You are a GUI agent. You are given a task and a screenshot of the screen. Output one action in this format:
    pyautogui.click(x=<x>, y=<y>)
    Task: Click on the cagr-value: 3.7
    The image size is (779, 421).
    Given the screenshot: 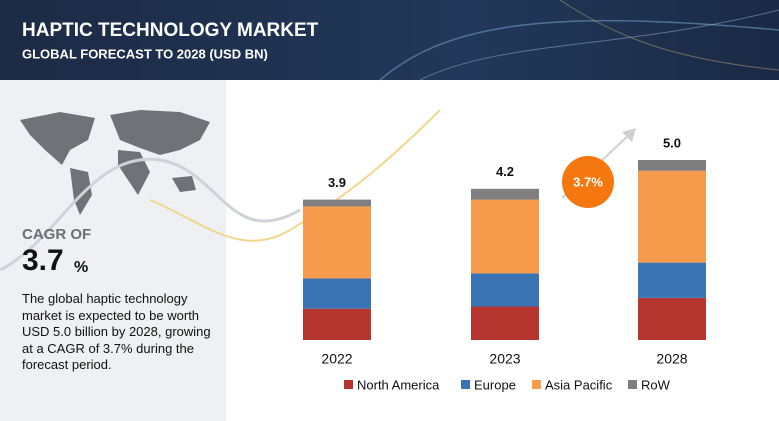 What is the action you would take?
    pyautogui.click(x=43, y=260)
    